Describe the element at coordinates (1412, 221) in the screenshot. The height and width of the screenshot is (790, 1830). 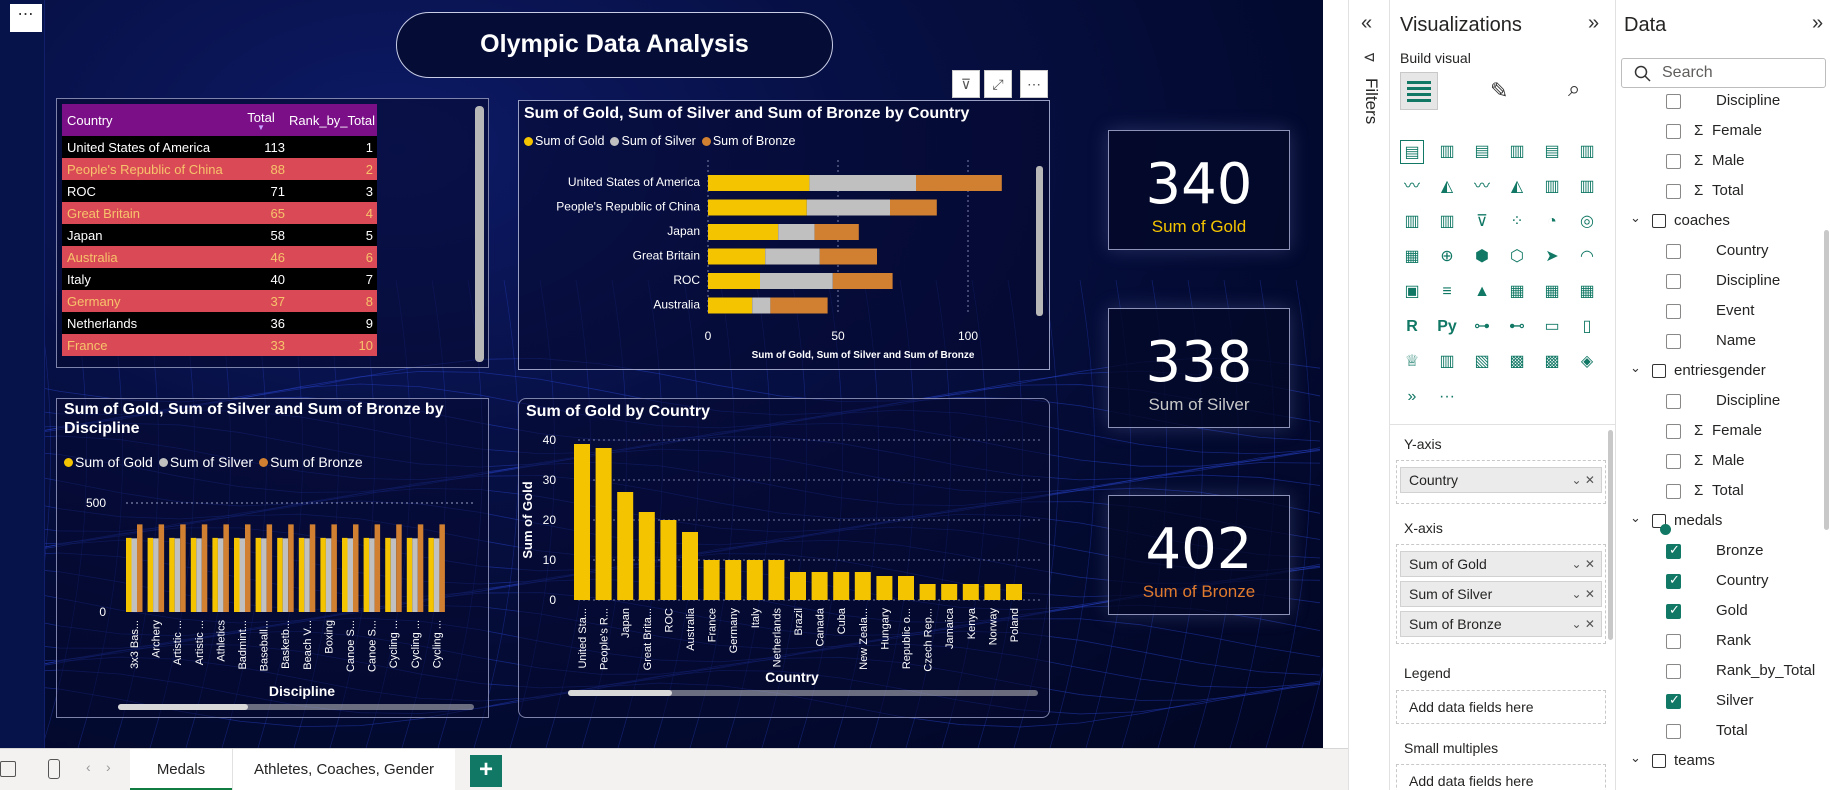
I see `ribbon-chart-icon: ▥` at that location.